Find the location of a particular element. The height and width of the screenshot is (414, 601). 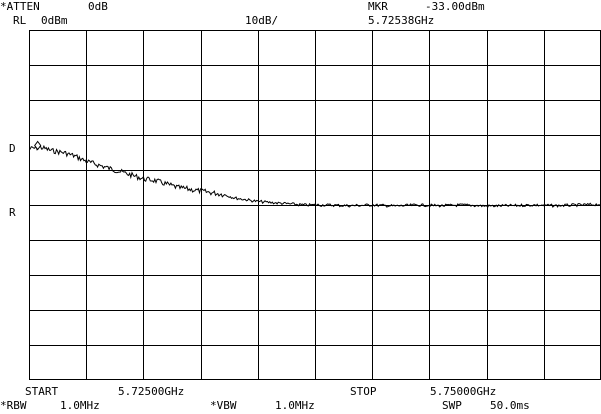

ref-level-label: RL is located at coordinates (20, 20).